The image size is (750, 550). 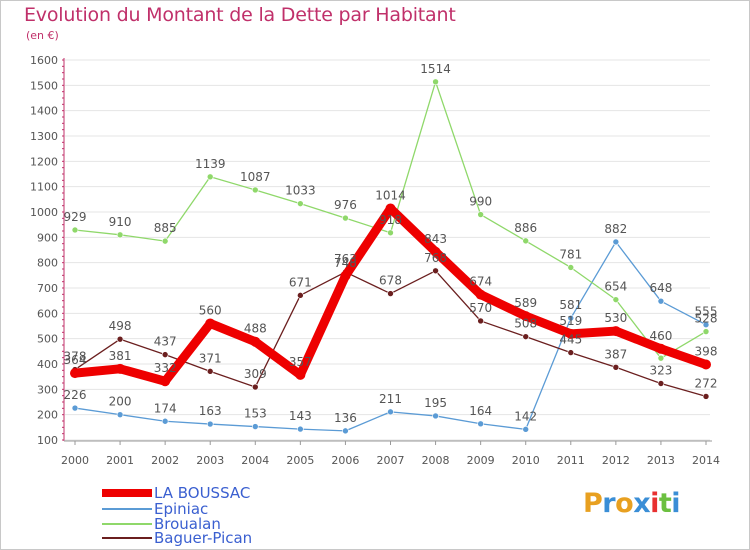 I want to click on data-label-broualan-2003: 1139, so click(x=210, y=164).